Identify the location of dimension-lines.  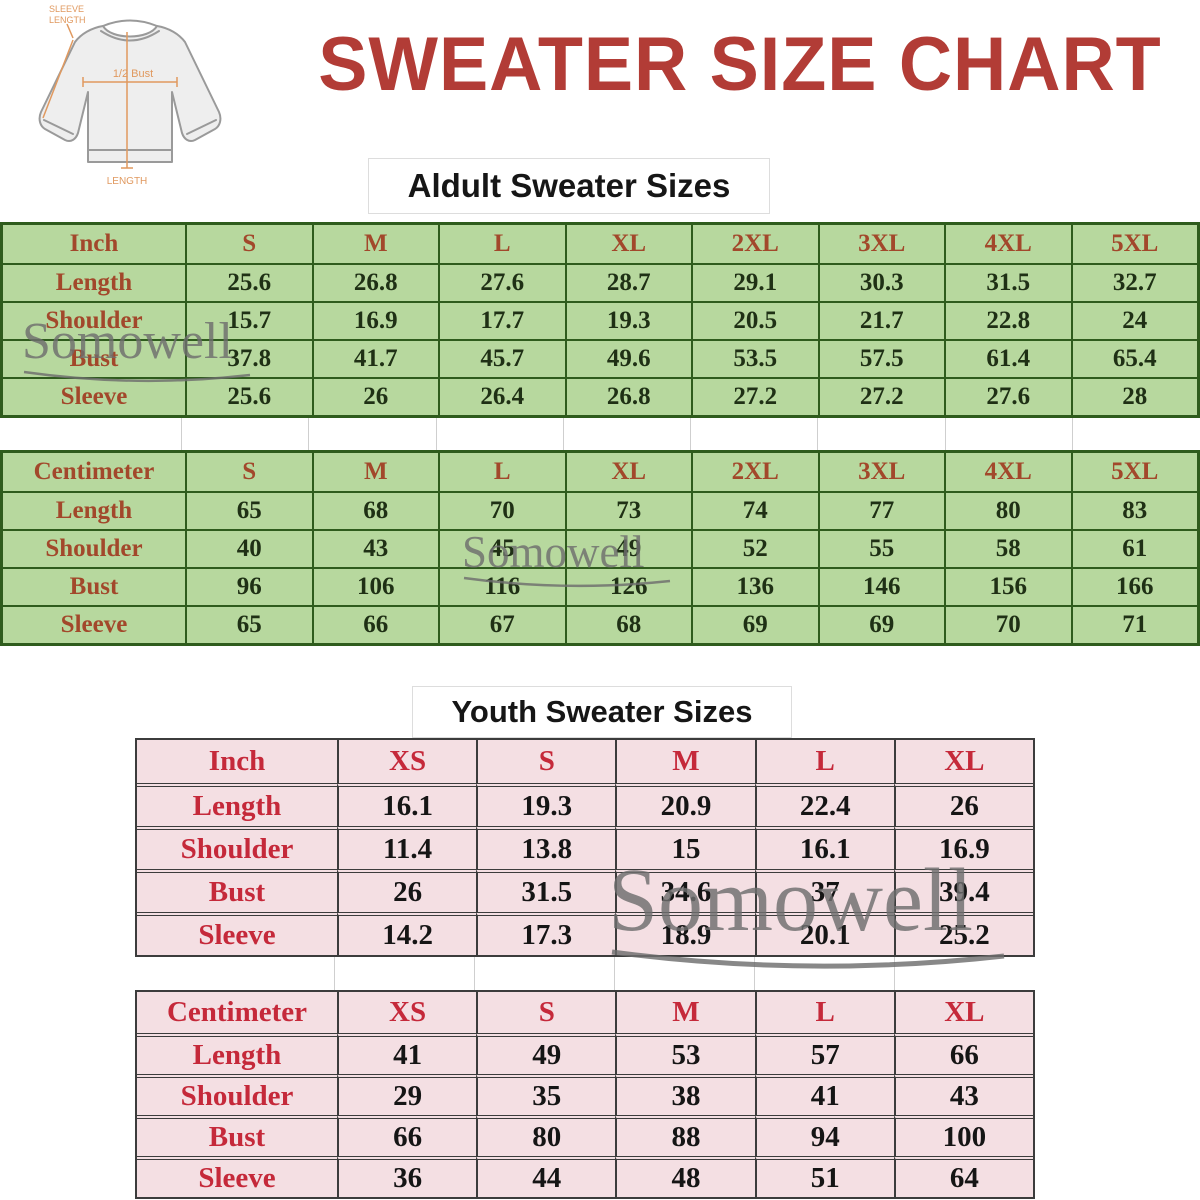
(110, 96).